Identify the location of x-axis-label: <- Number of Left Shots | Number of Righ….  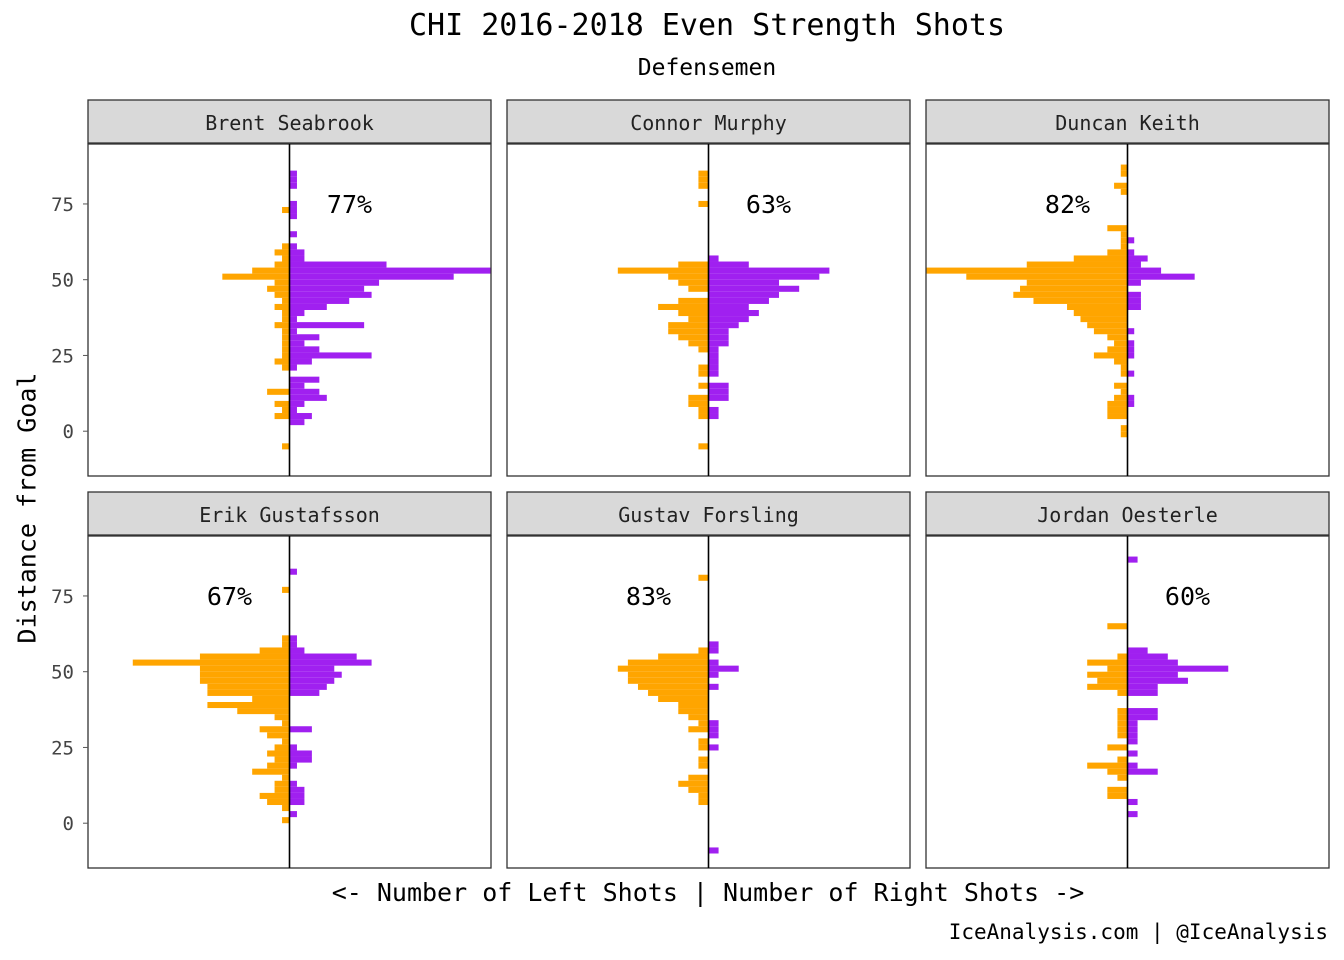
(708, 892).